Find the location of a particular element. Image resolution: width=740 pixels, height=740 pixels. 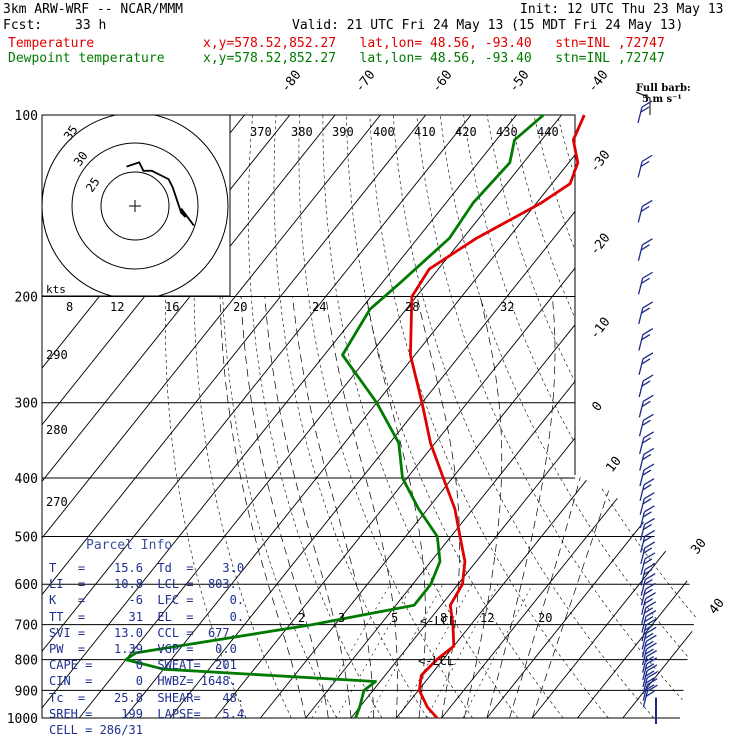

parcel-info-title: Parcel Info is located at coordinates (129, 545).